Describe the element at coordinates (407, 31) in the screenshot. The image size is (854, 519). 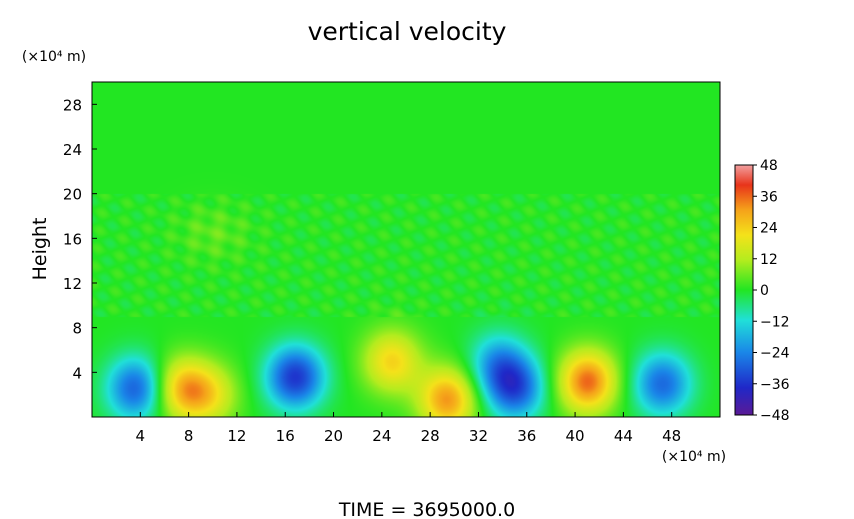
I see `chart-title: vertical velocity` at that location.